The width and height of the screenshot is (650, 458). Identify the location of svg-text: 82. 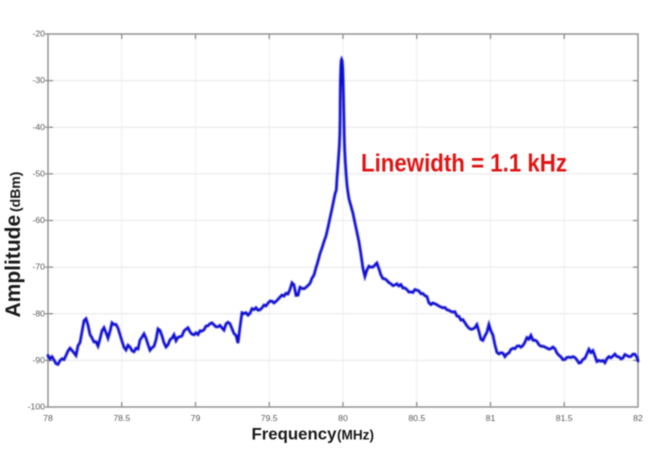
(638, 418).